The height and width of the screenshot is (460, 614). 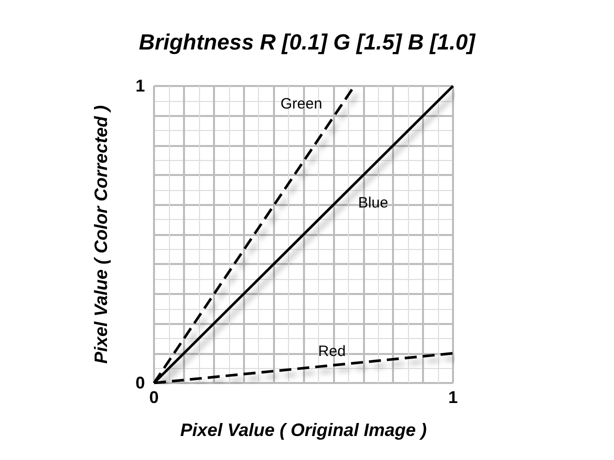 I want to click on x-axis-title: Pixel Value ( Original Image ), so click(x=303, y=430).